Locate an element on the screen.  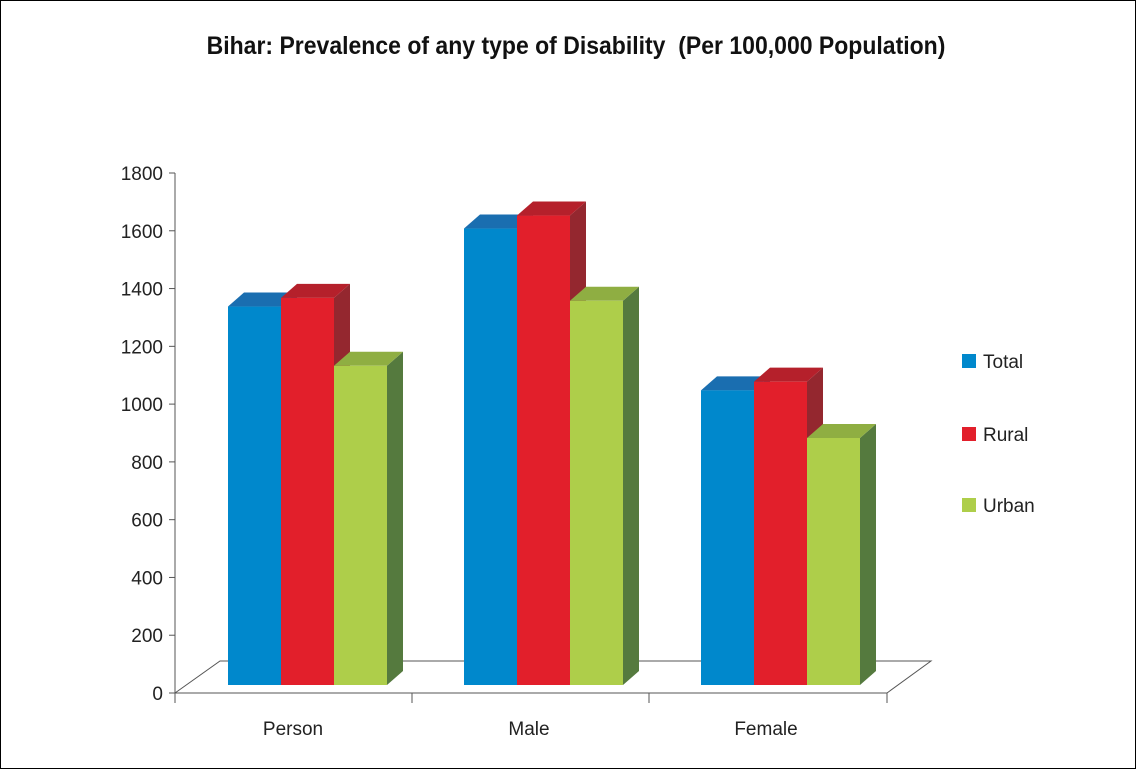
legend-label: Total is located at coordinates (1003, 362).